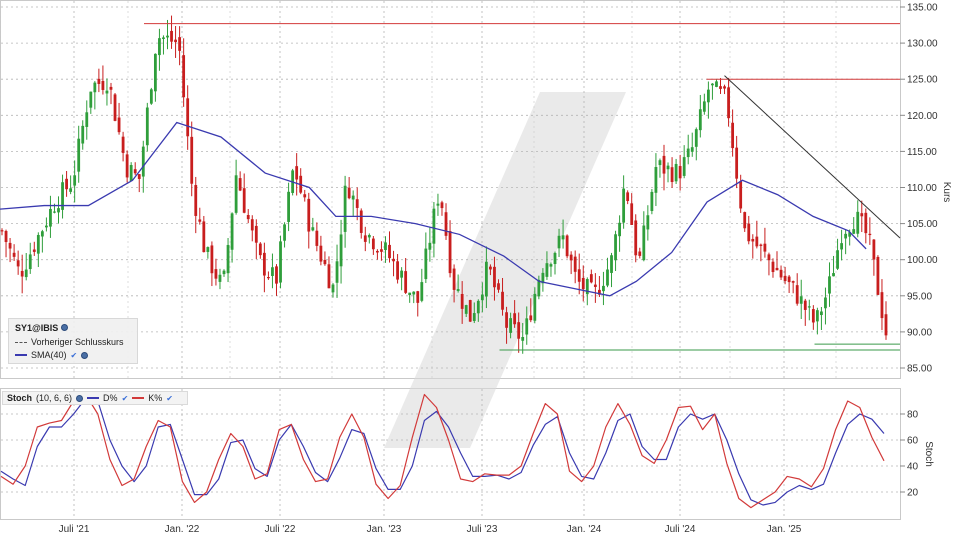 Image resolution: width=960 pixels, height=540 pixels. Describe the element at coordinates (138, 398) in the screenshot. I see `k-line-swatch-icon` at that location.